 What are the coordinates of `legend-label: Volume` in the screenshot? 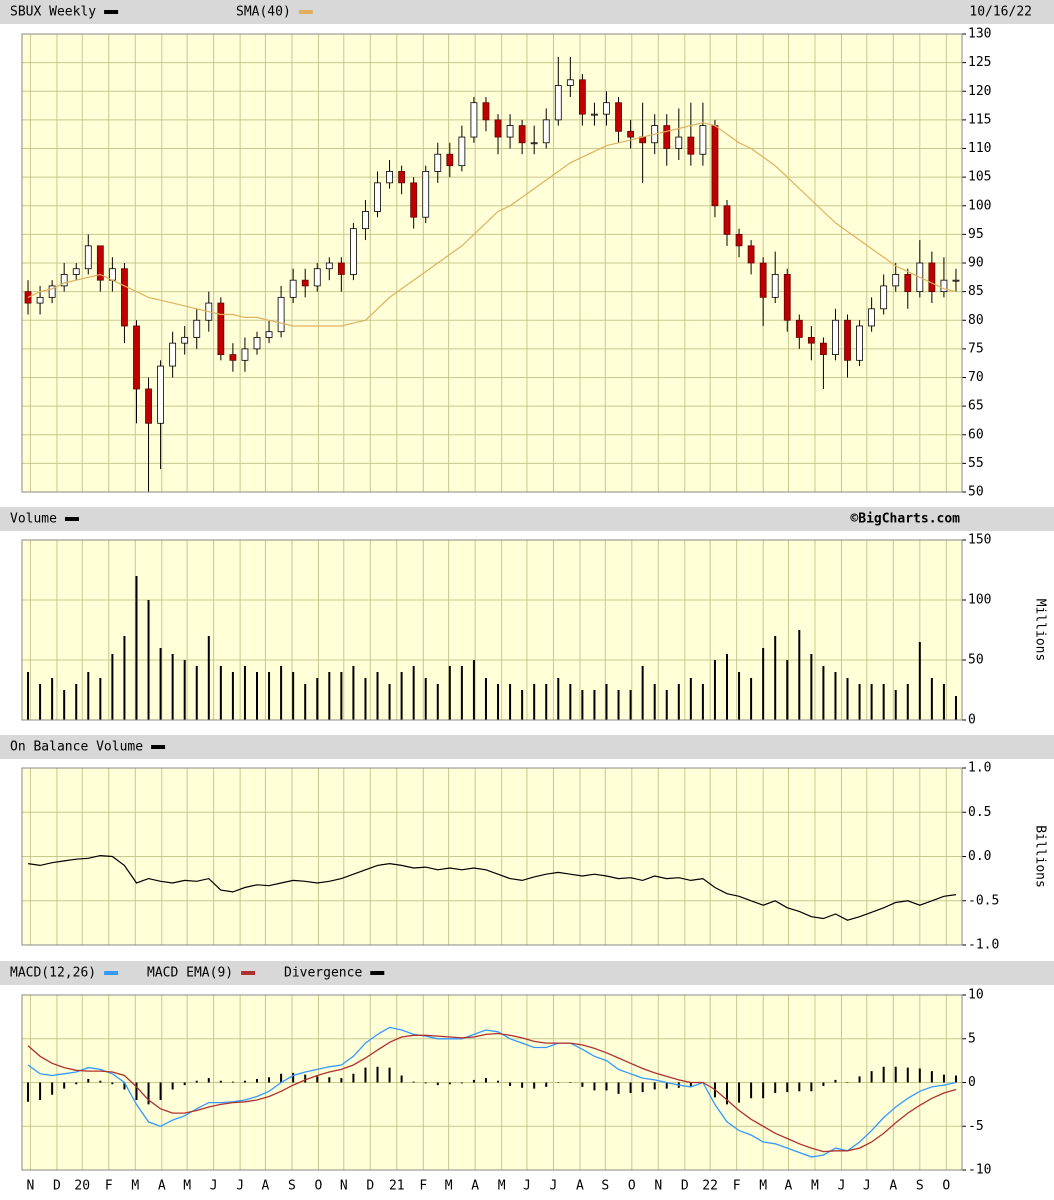 It's located at (33, 519).